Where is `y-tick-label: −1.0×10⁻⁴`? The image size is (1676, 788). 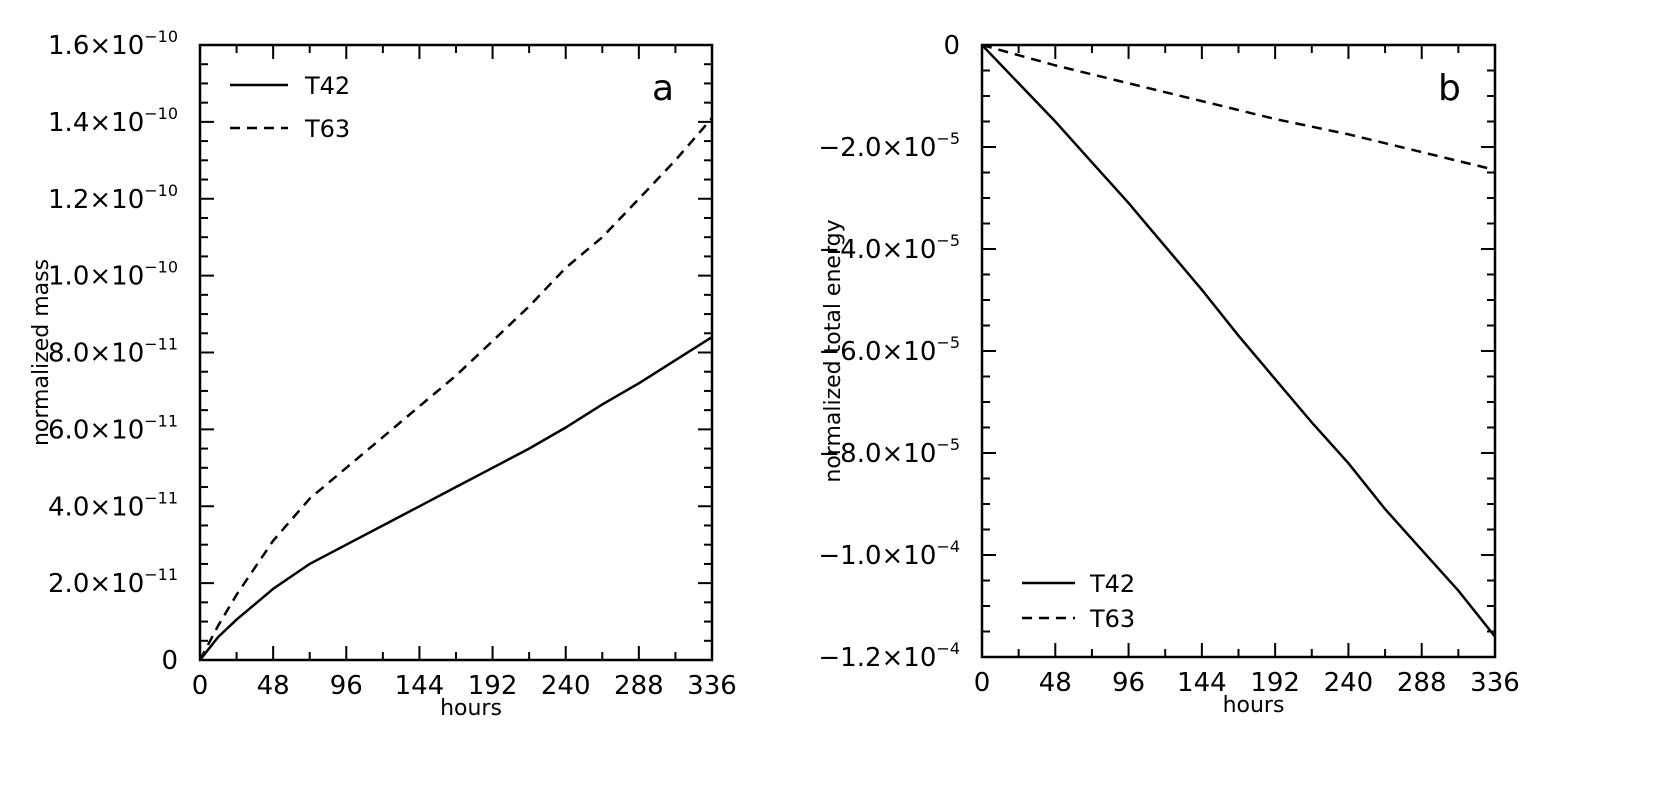
y-tick-label: −1.0×10⁻⁴ is located at coordinates (889, 554).